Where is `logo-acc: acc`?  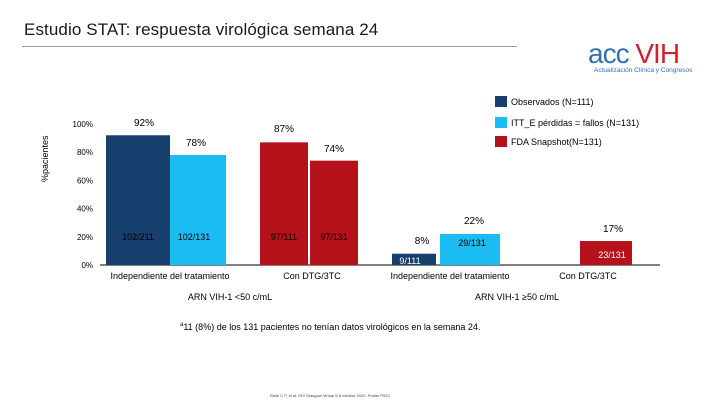
logo-acc: acc is located at coordinates (609, 53).